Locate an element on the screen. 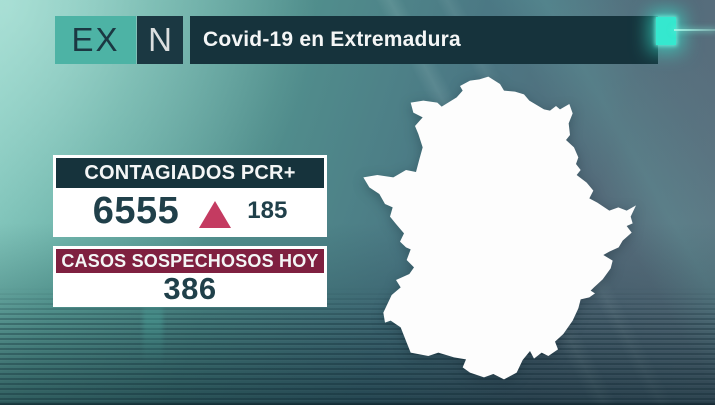  logo-ex-text: EX is located at coordinates (95, 39).